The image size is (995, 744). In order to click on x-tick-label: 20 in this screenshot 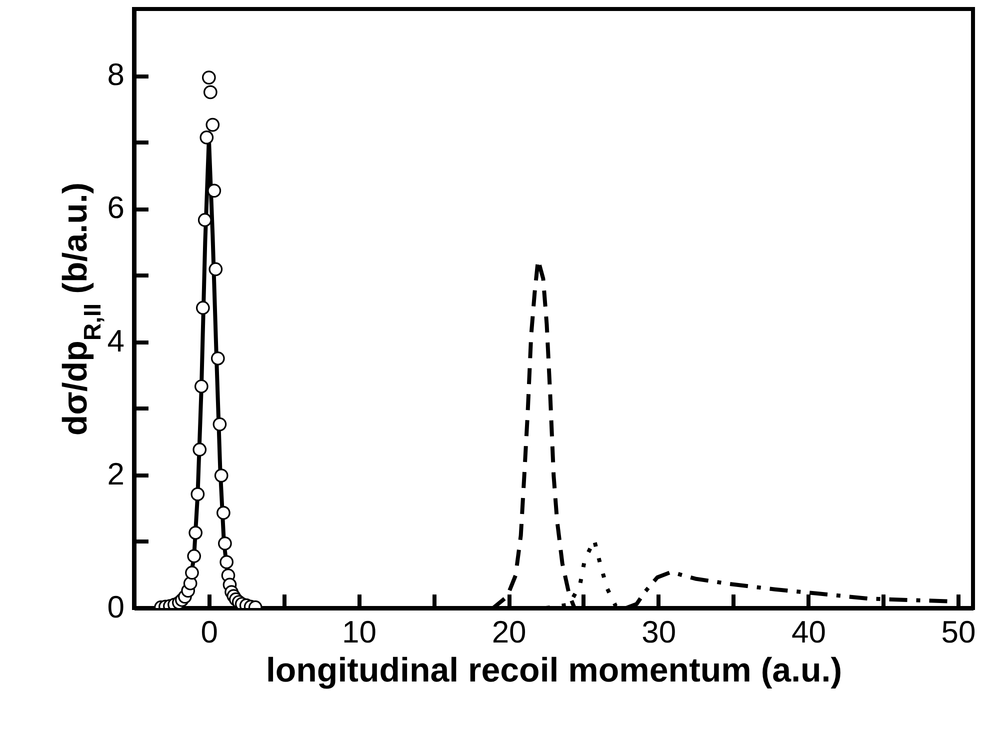, I will do `click(509, 632)`.